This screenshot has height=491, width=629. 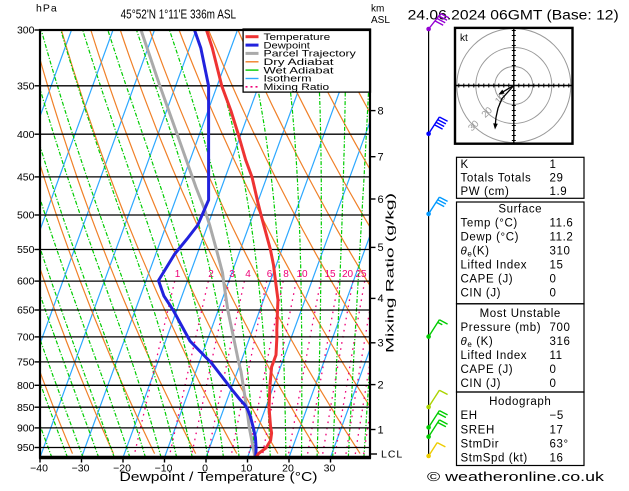 I want to click on svg-text: Most Unstable, so click(x=520, y=314).